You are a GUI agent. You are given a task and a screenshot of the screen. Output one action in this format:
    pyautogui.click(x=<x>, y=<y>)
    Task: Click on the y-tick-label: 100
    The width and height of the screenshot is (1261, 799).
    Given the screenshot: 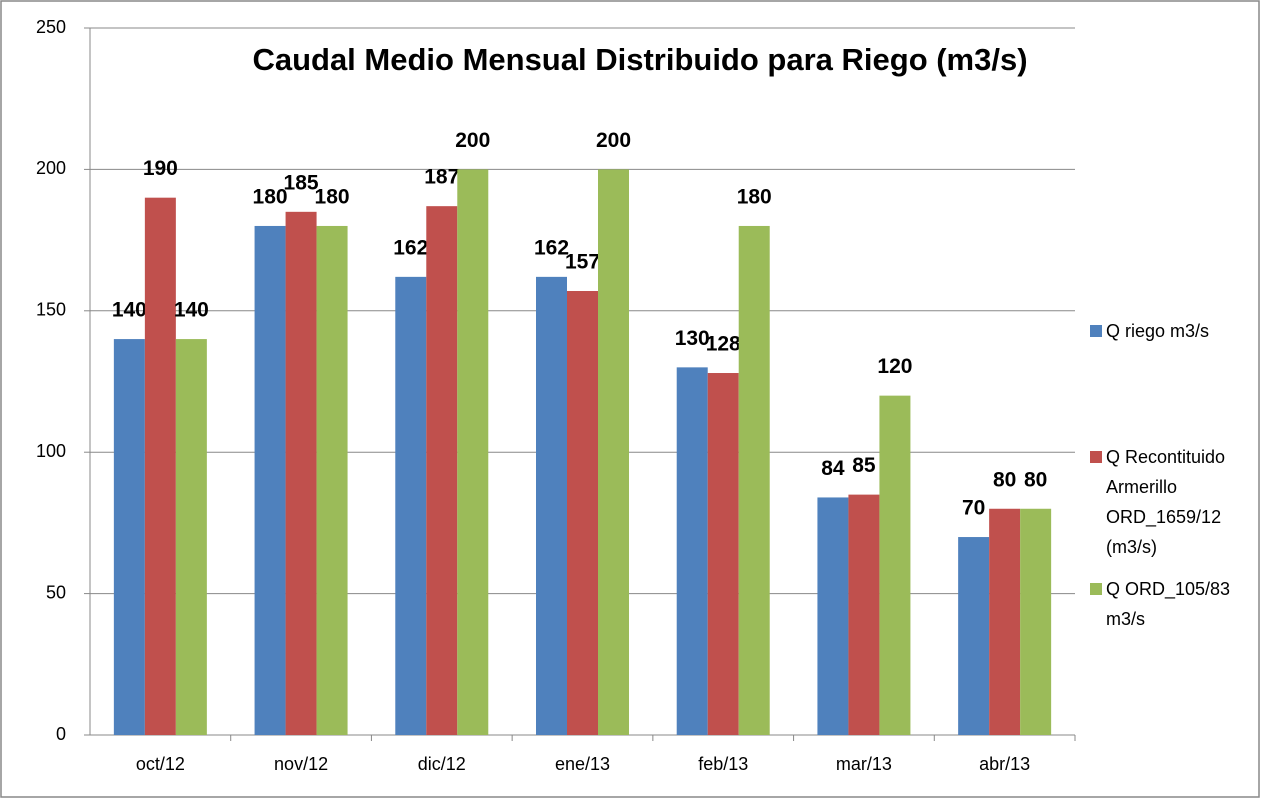 What is the action you would take?
    pyautogui.click(x=51, y=451)
    